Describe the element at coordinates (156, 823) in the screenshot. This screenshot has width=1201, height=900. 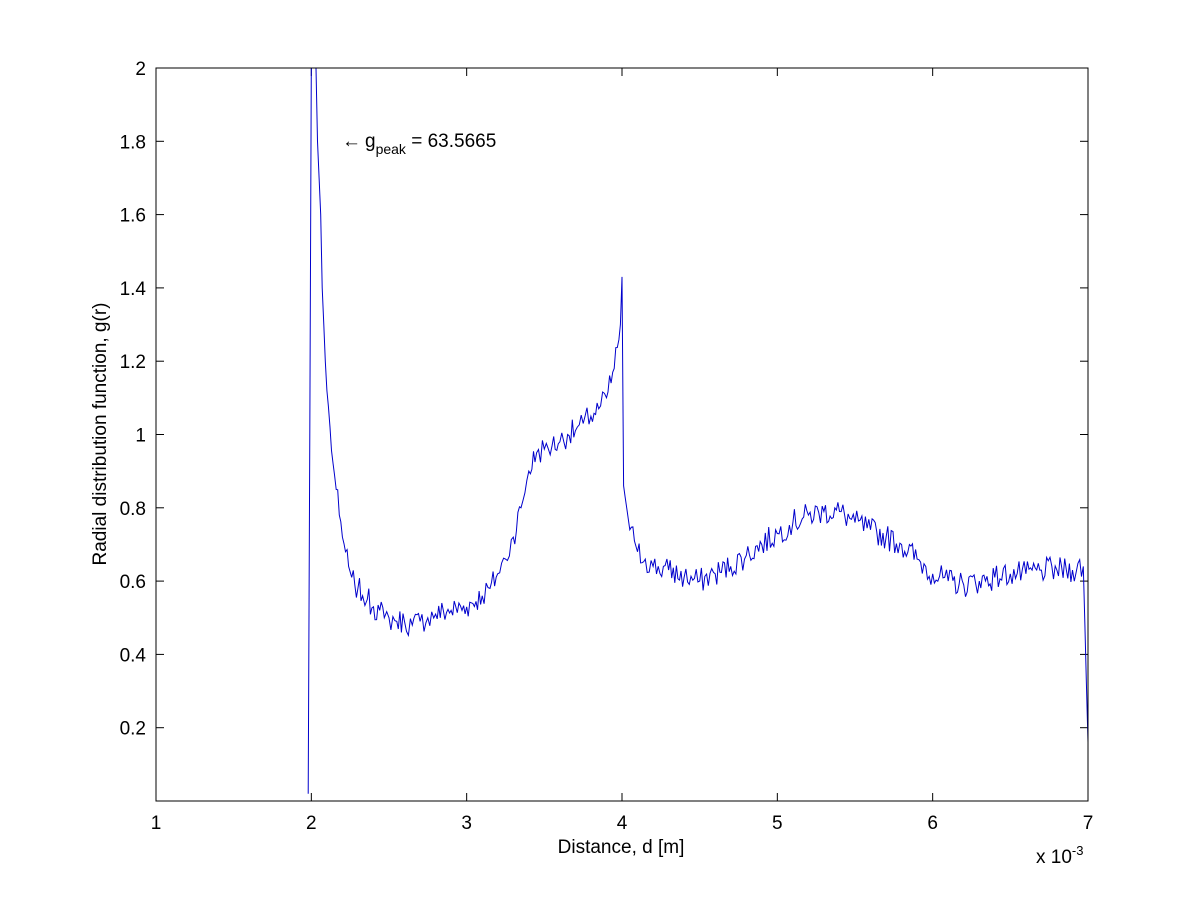
I see `x-tick-label: 1` at that location.